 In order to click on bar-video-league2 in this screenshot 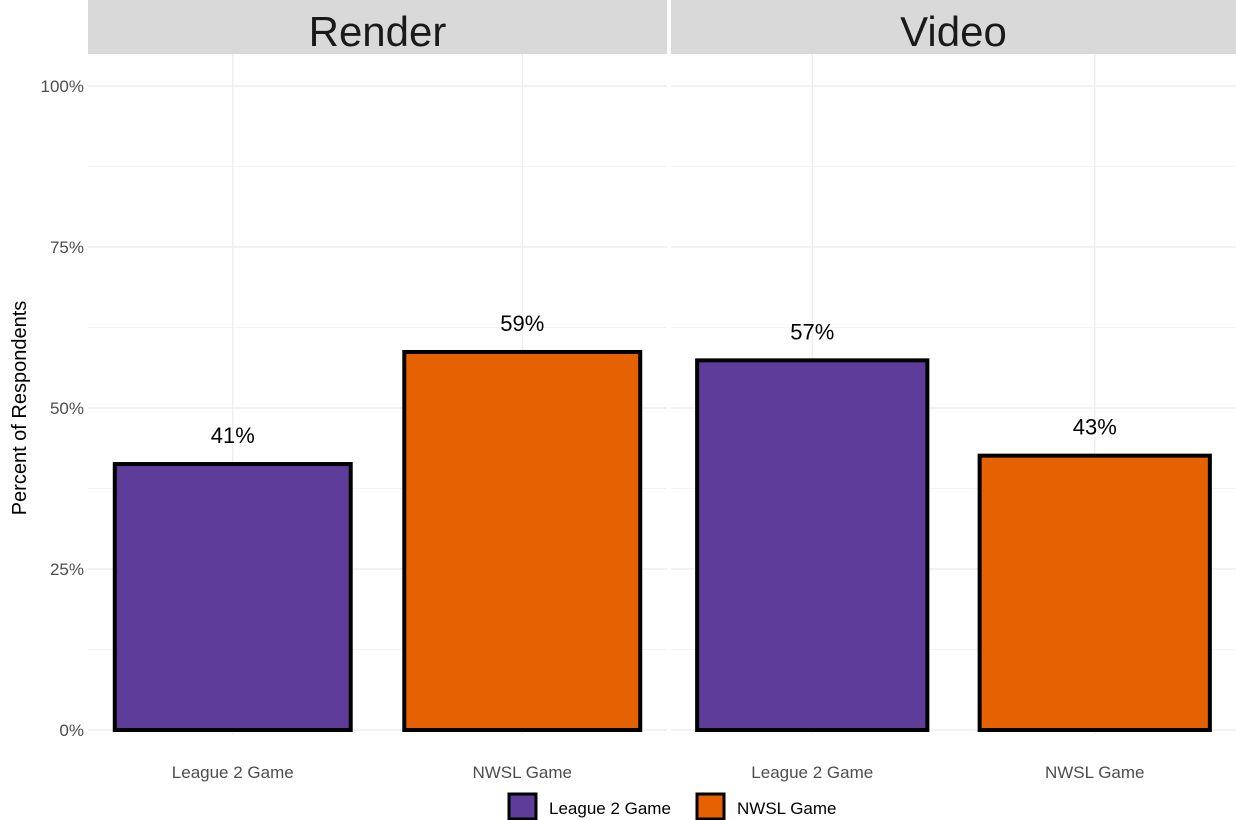, I will do `click(812, 545)`.